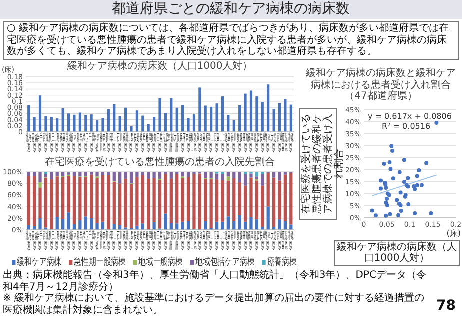 The height and width of the screenshot is (320, 462). Describe the element at coordinates (223, 241) in the screenshot. I see `x-tick-label: 山口県` at that location.